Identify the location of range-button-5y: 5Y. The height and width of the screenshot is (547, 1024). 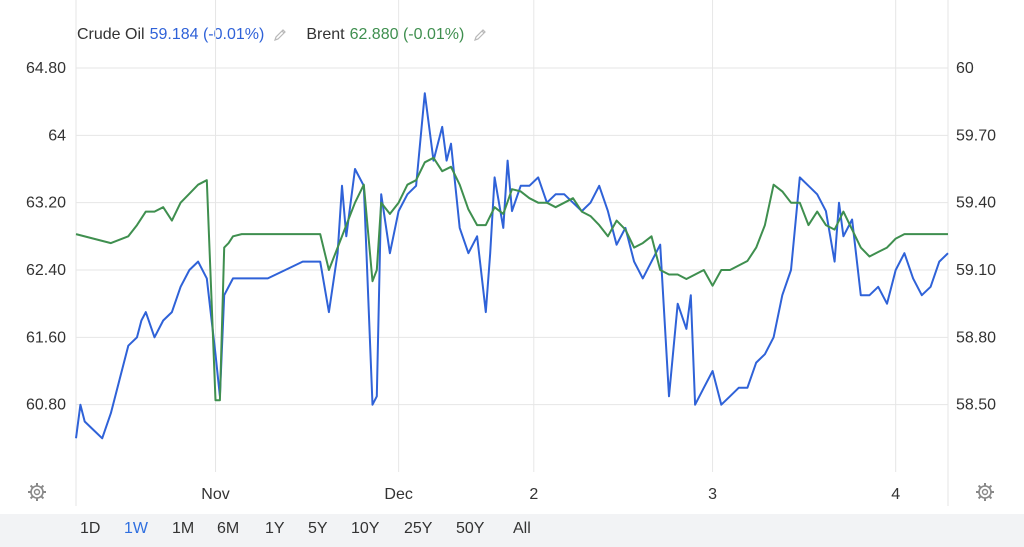
(318, 528).